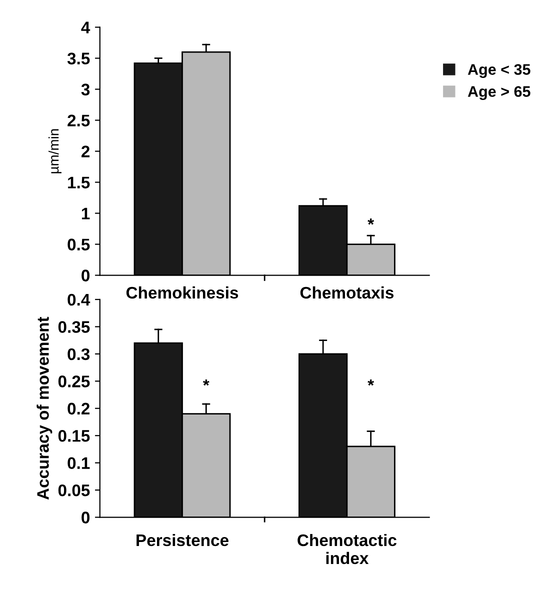 Image resolution: width=540 pixels, height=605 pixels. Describe the element at coordinates (79, 244) in the screenshot. I see `y-tick-label: 0.5` at that location.